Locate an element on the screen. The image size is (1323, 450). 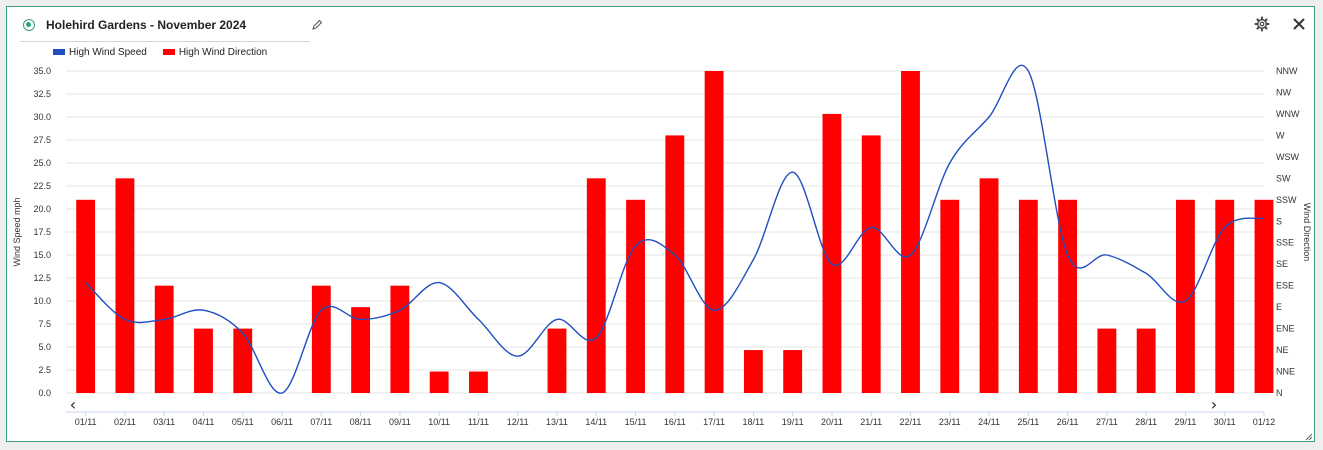
y-right-axis-title: Wind Direction is located at coordinates (1307, 232).